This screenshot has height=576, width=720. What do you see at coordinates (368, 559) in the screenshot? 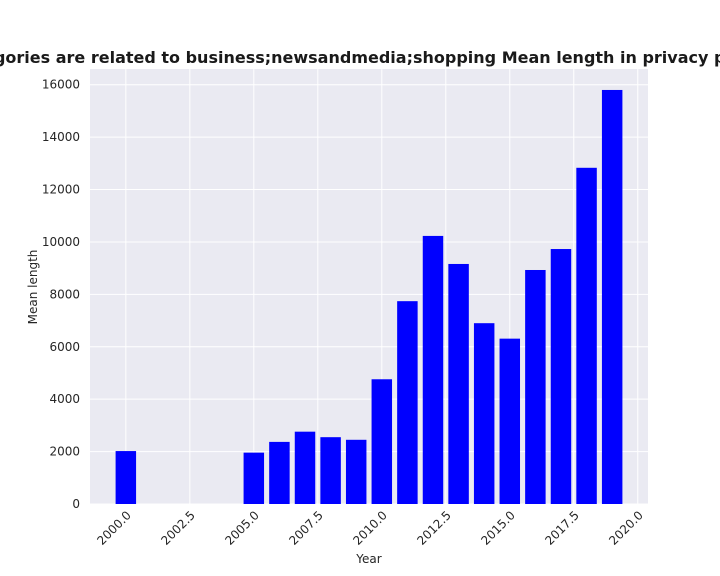
I see `x-axis-label: Year` at bounding box center [368, 559].